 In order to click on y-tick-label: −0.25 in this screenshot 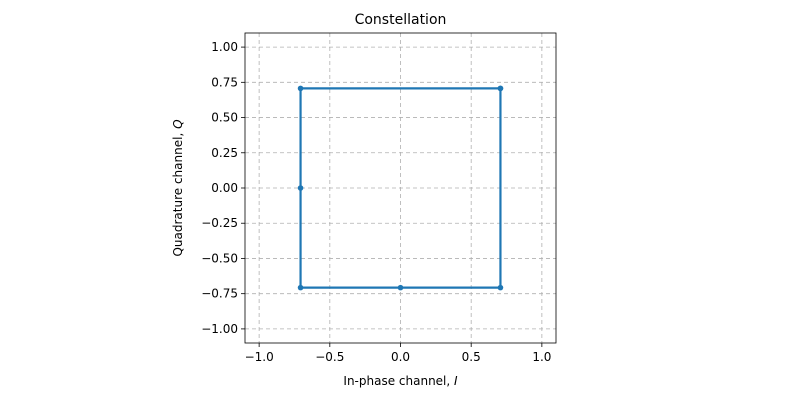, I will do `click(219, 223)`.